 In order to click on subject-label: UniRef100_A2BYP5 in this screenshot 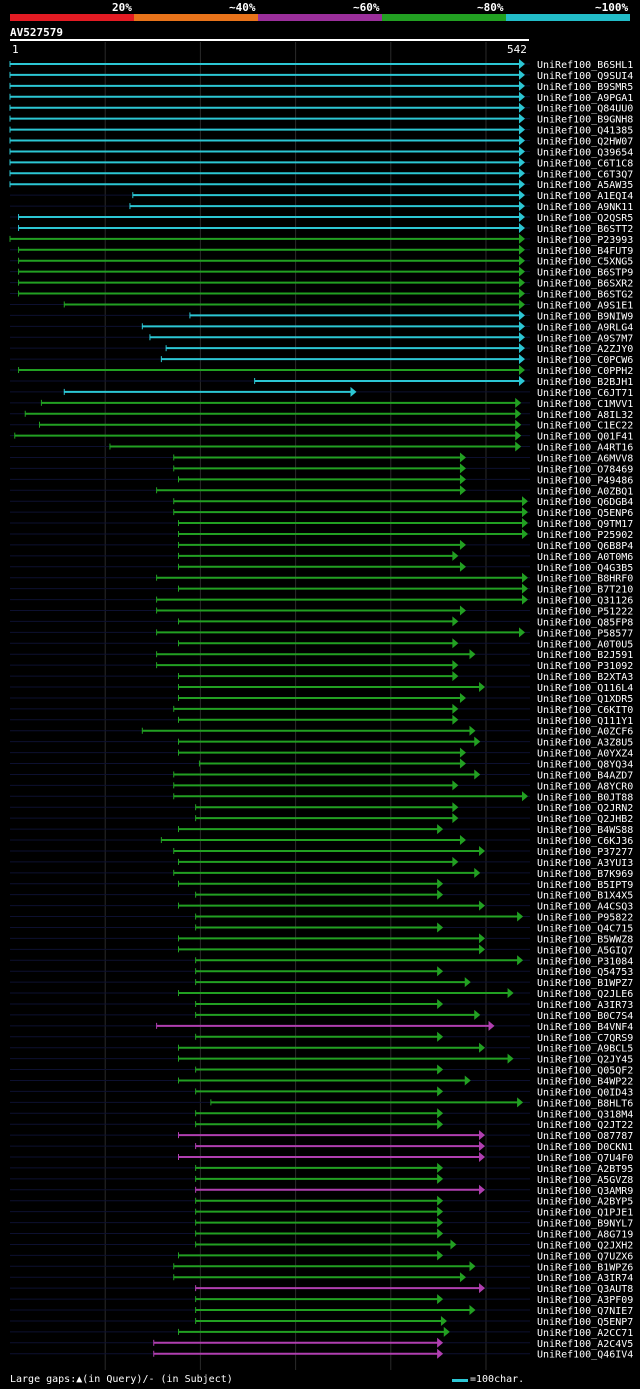, I will do `click(585, 1202)`.